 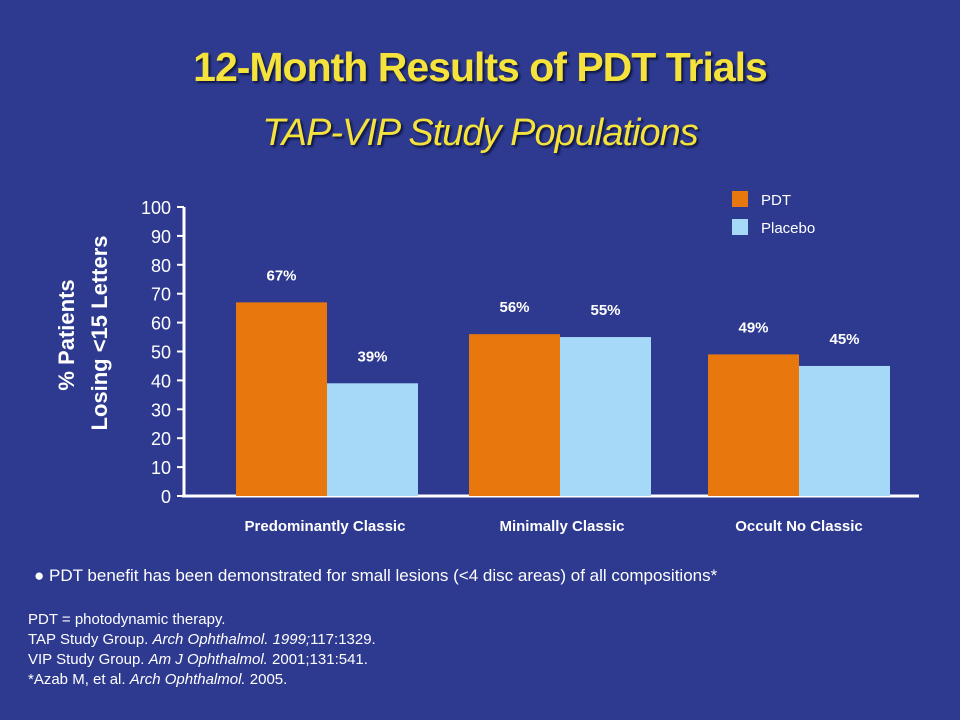 What do you see at coordinates (740, 199) in the screenshot?
I see `legend-swatch-pdt` at bounding box center [740, 199].